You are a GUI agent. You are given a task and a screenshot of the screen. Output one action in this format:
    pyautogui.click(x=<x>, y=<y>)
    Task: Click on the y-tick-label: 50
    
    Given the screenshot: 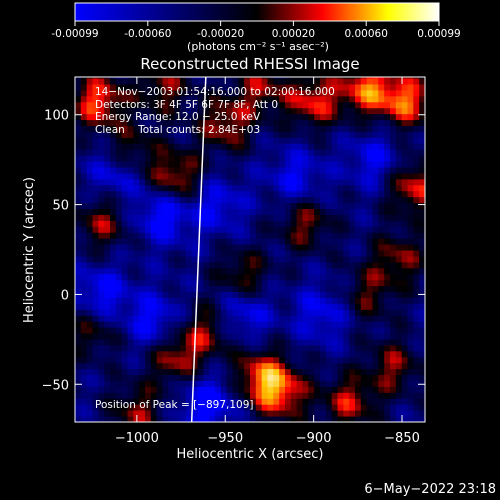 What is the action you would take?
    pyautogui.click(x=60, y=206)
    